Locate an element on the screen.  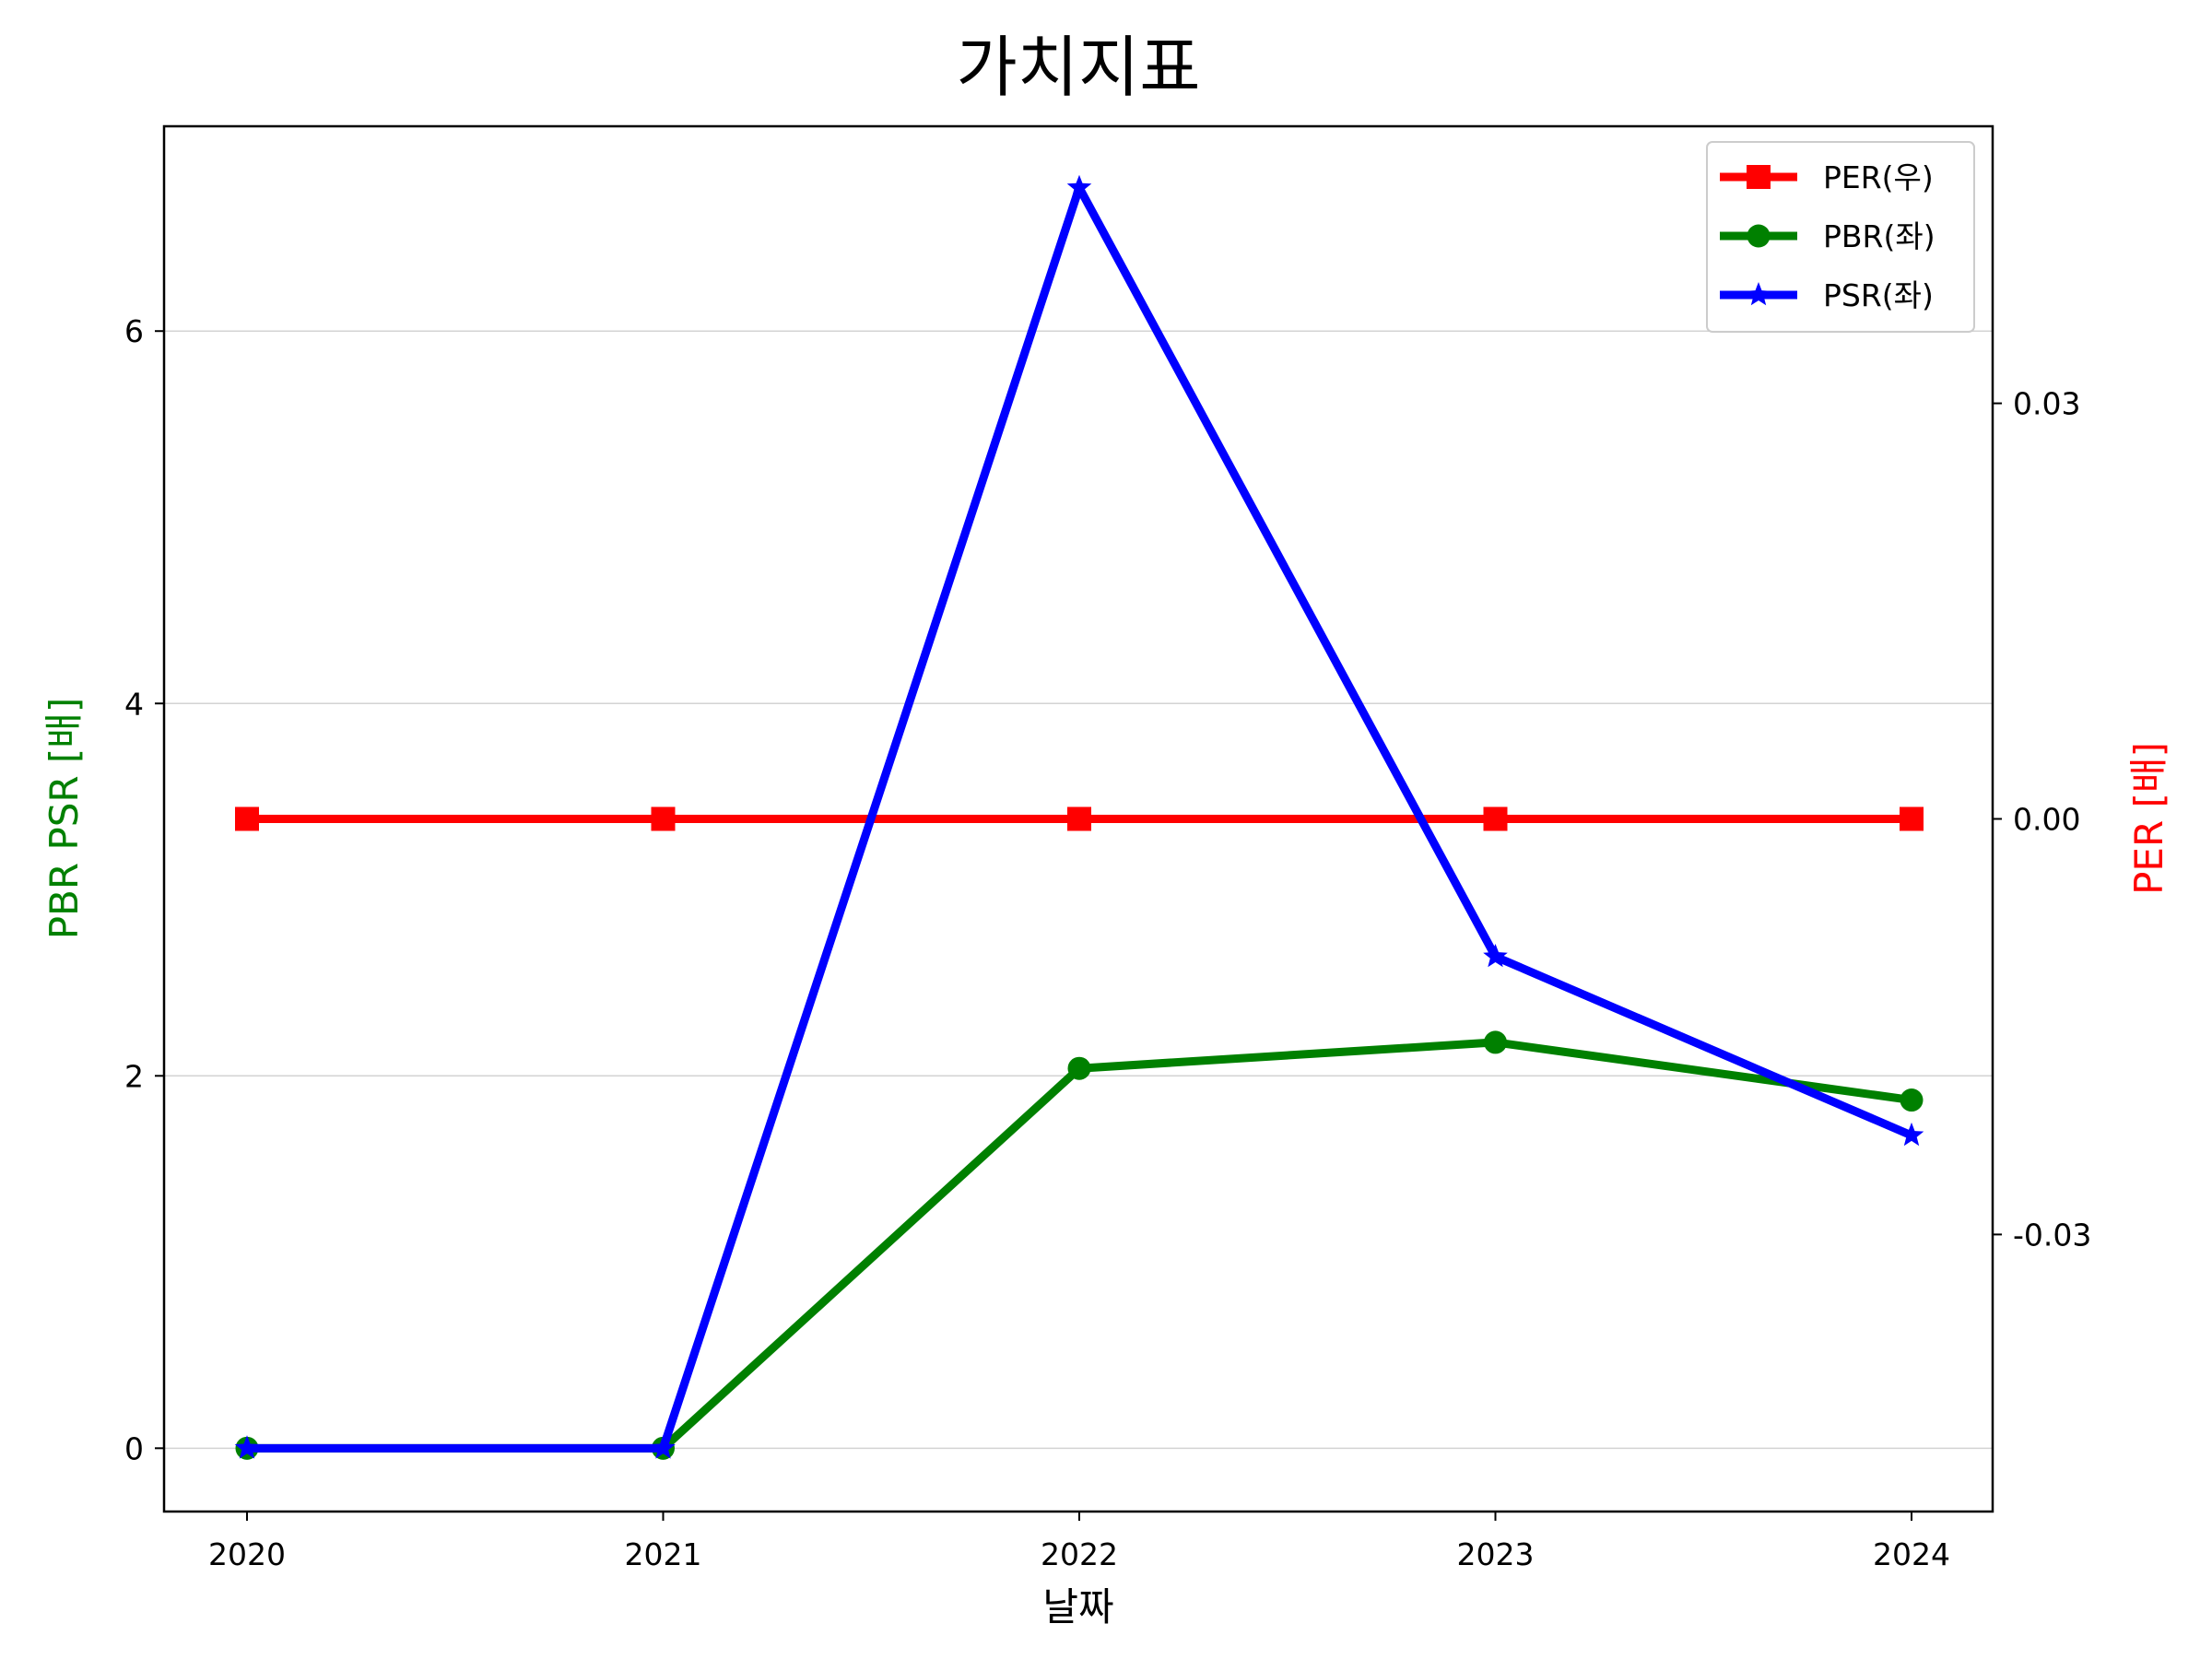
legend-entry-pbr: PBR(좌) is located at coordinates (1828, 236).